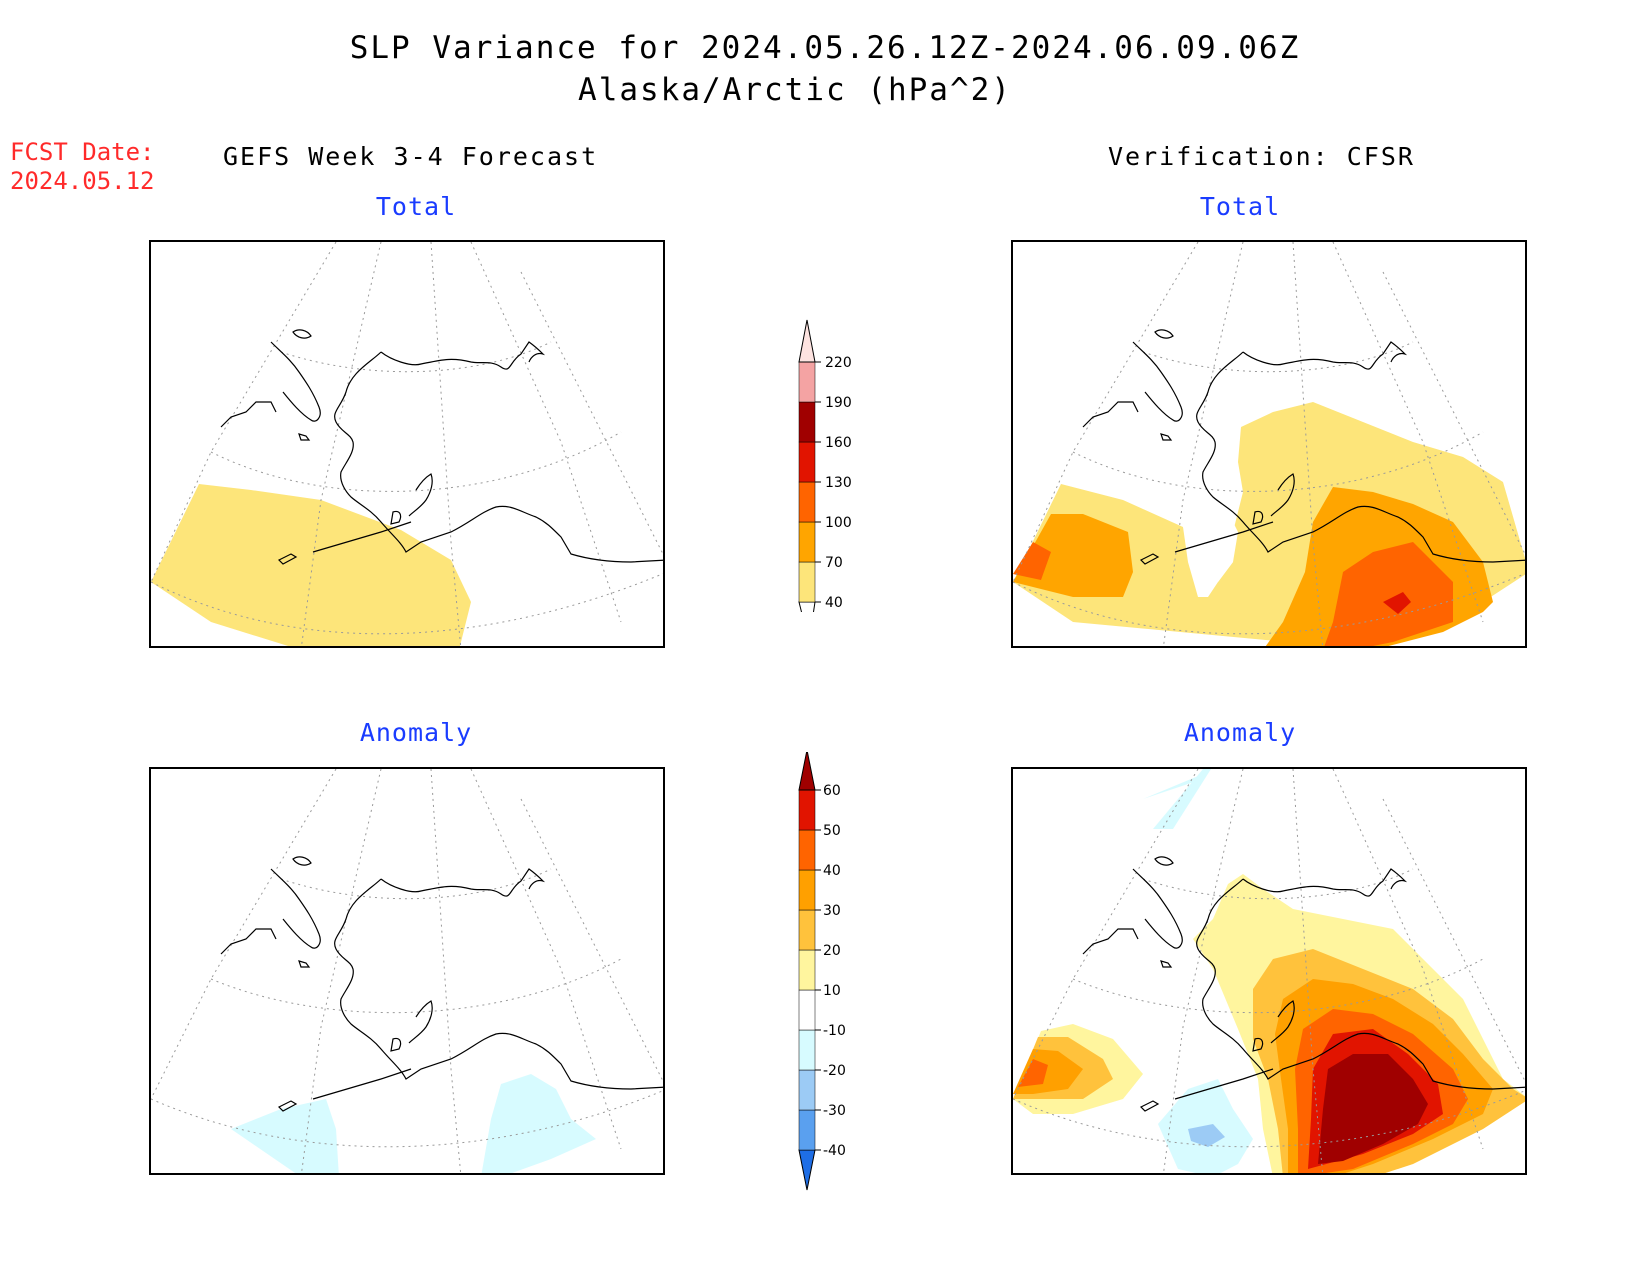  What do you see at coordinates (838, 363) in the screenshot?
I see `colorbar-total-tick-label: 220` at bounding box center [838, 363].